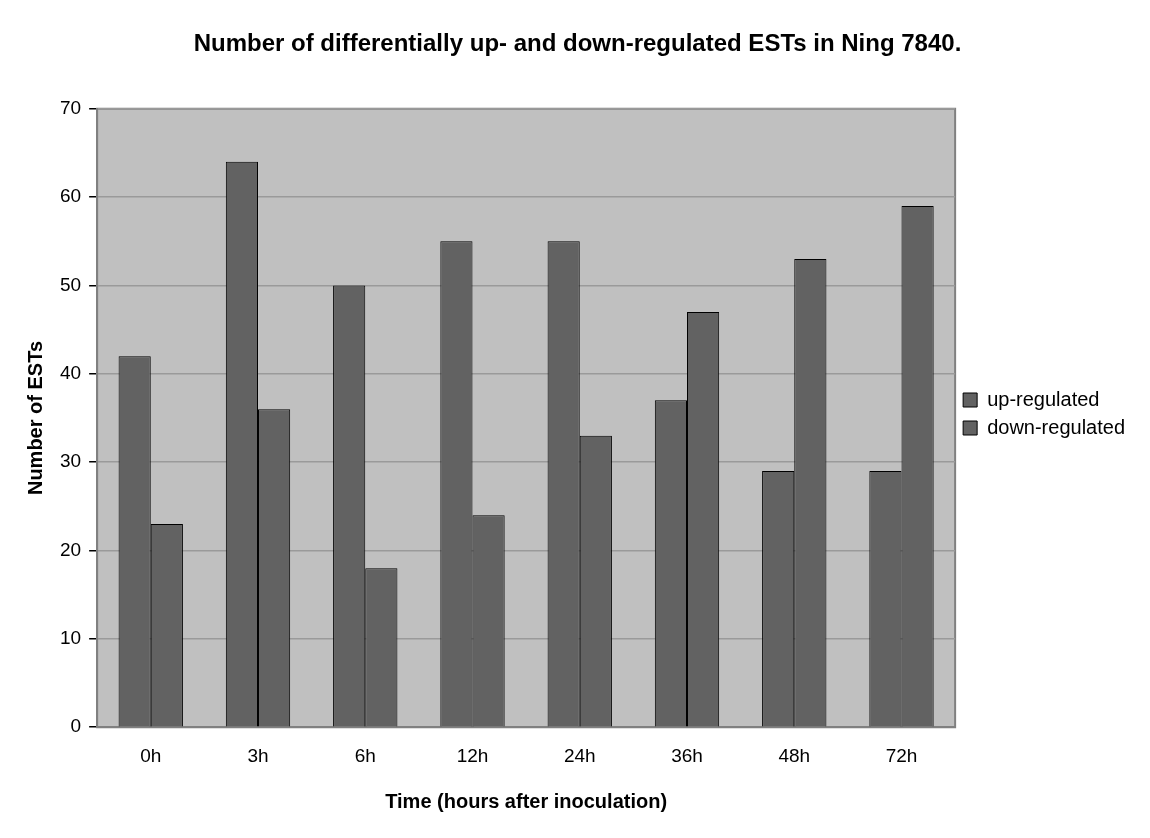 The height and width of the screenshot is (838, 1150). What do you see at coordinates (365, 755) in the screenshot?
I see `x-tick-label: 6h` at bounding box center [365, 755].